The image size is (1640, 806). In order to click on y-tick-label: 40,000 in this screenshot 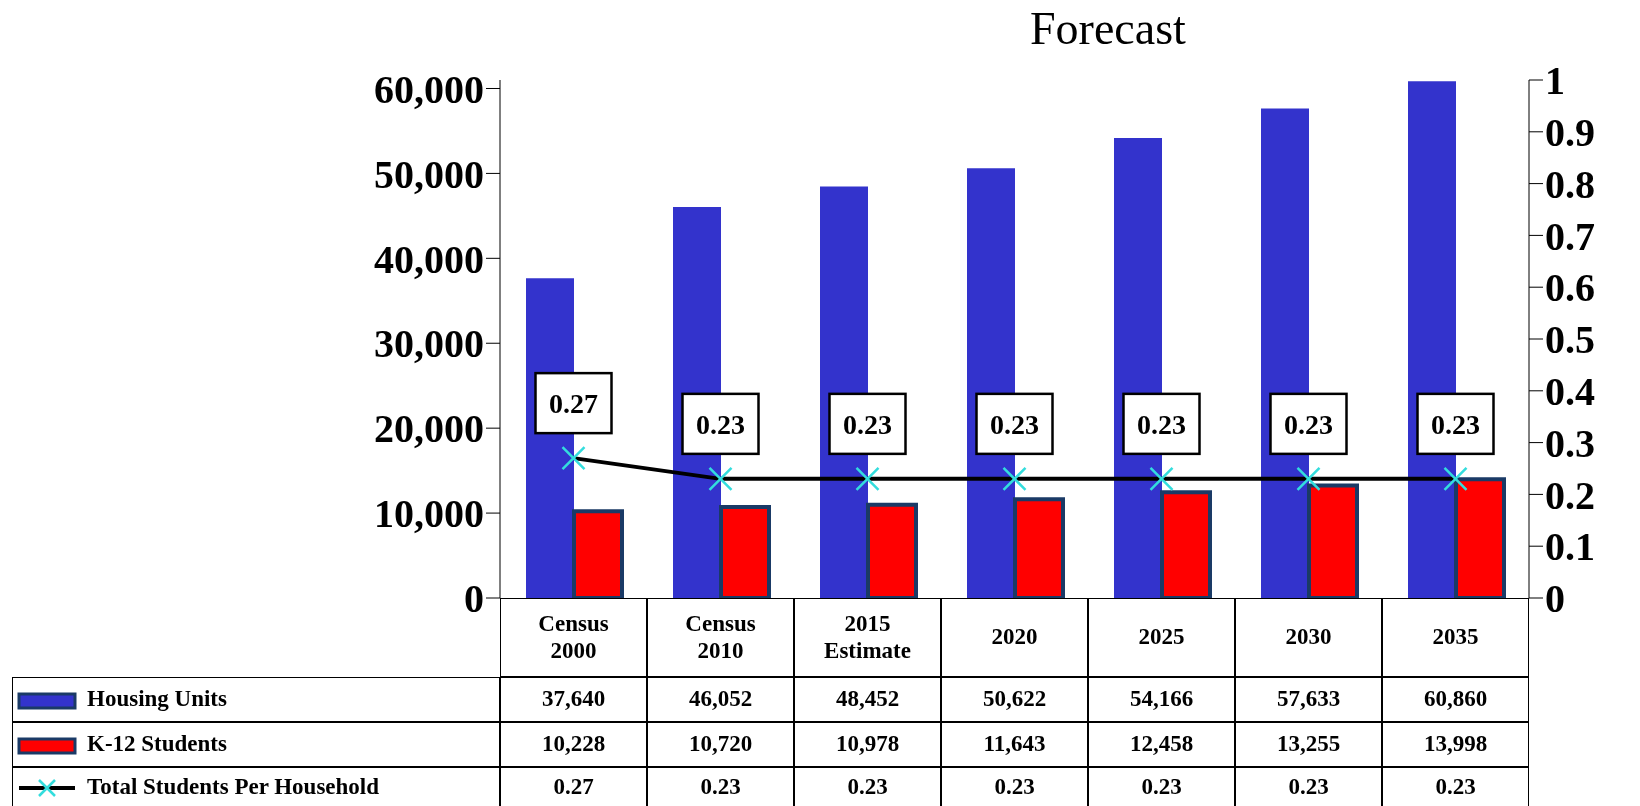, I will do `click(429, 259)`.